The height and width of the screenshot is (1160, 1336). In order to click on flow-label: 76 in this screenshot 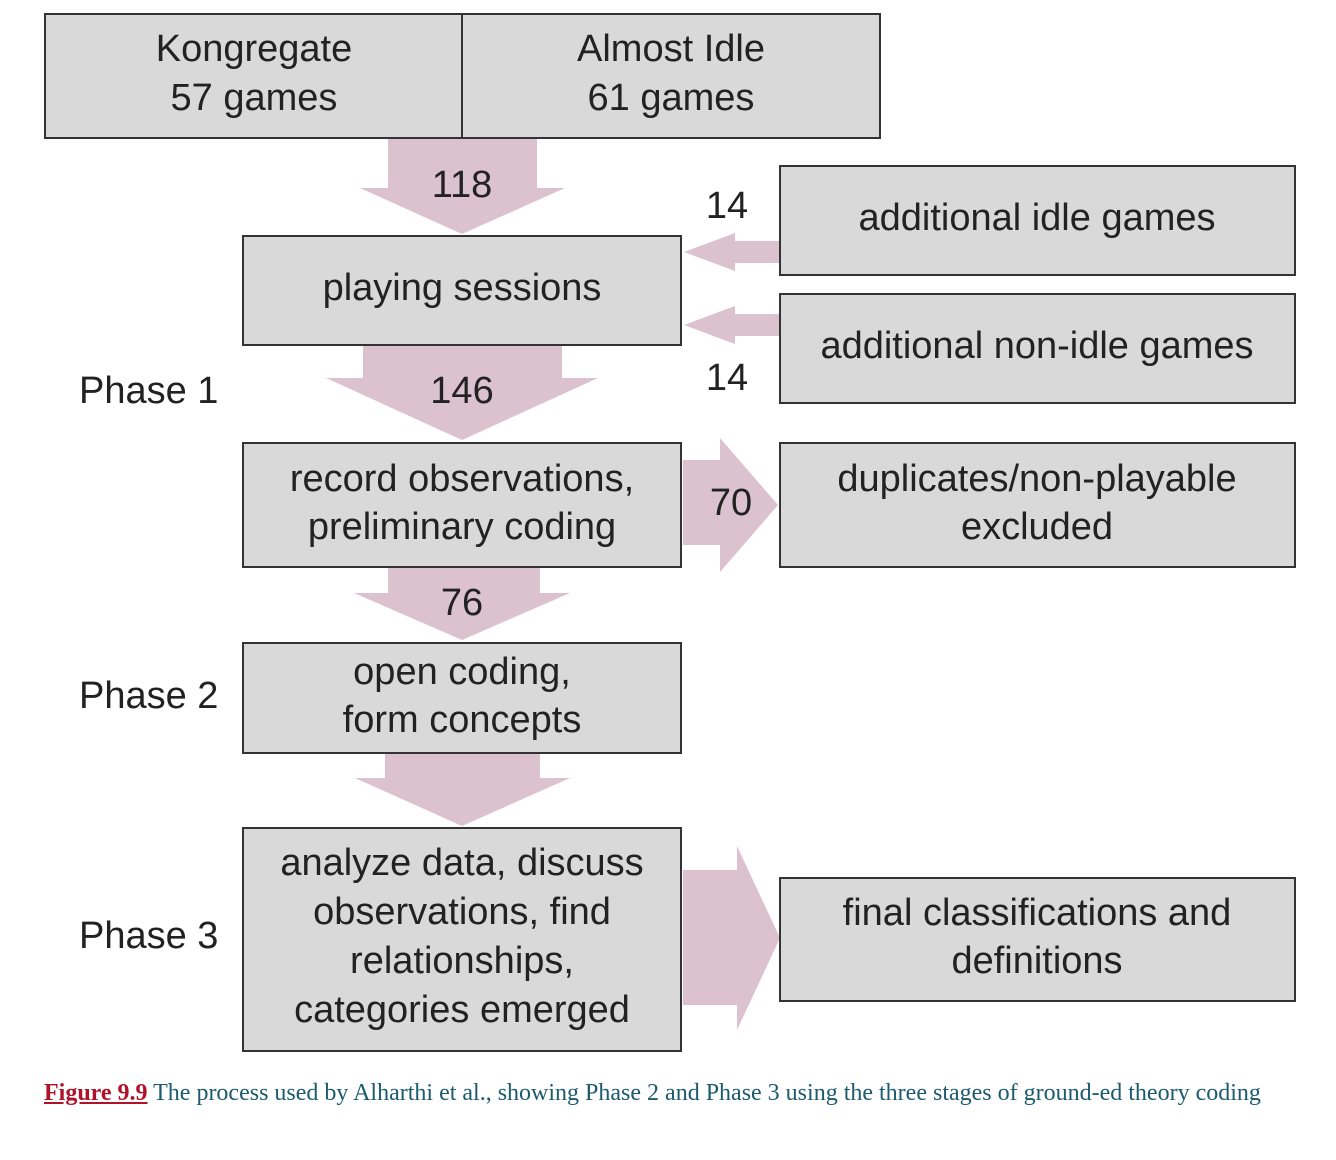, I will do `click(462, 603)`.